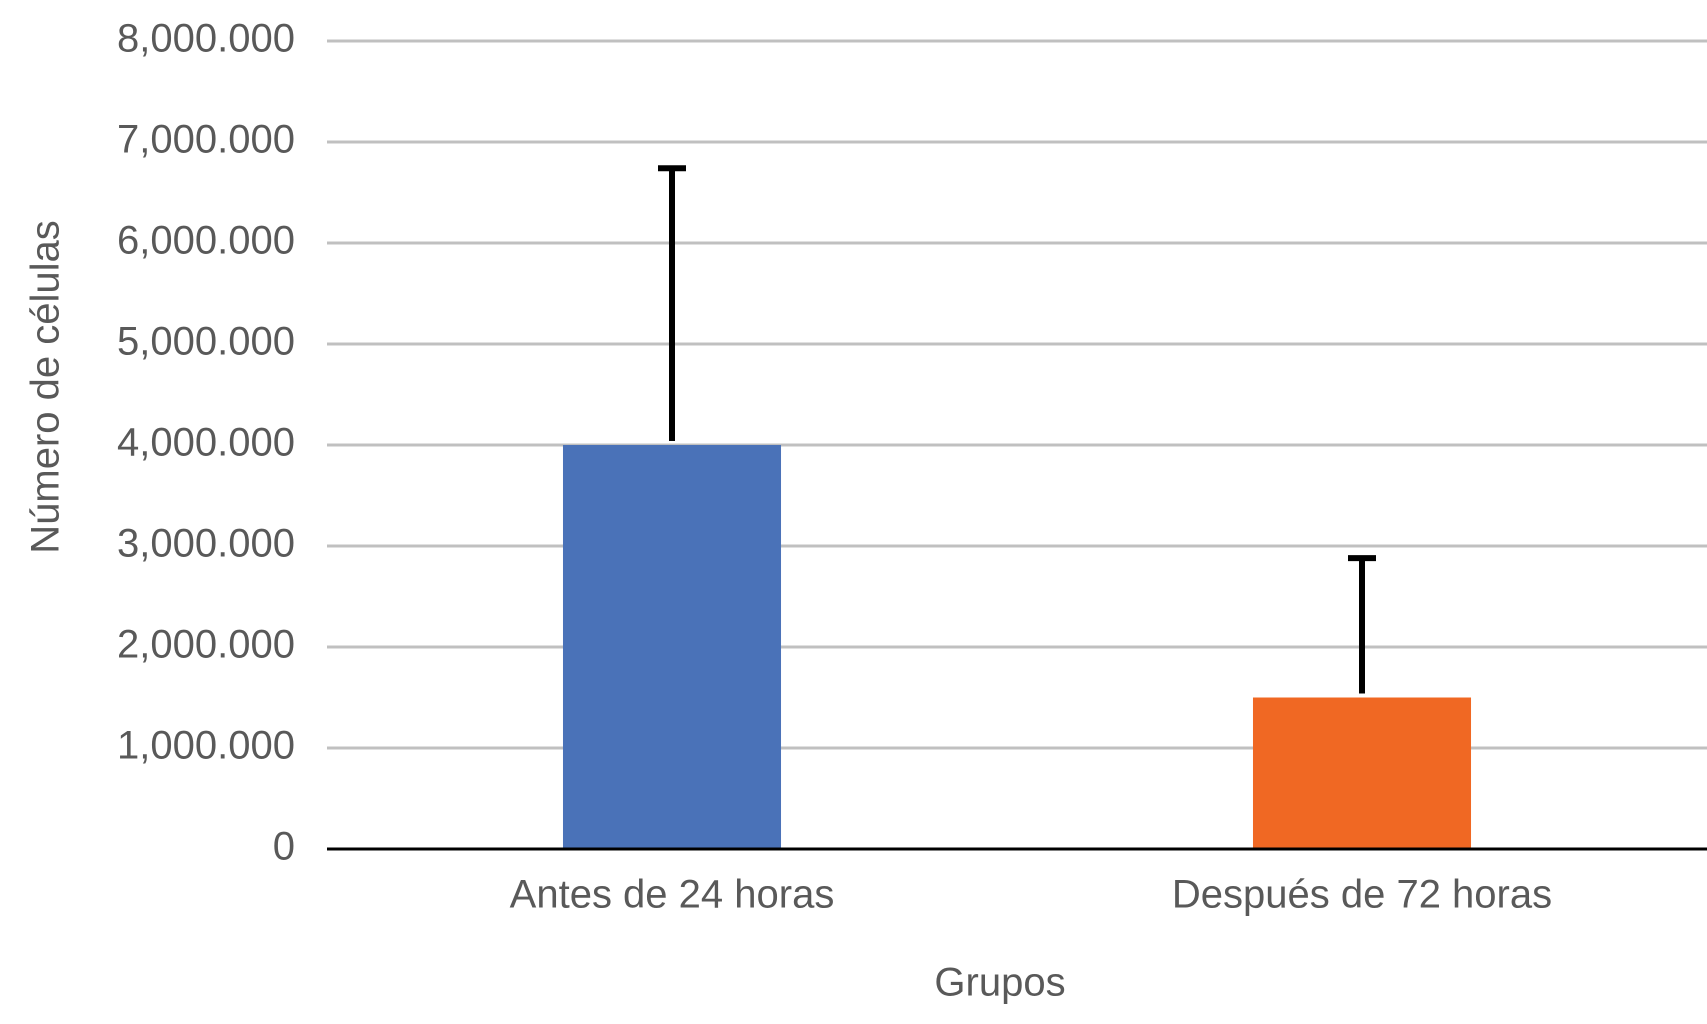 The width and height of the screenshot is (1707, 1024). I want to click on y-tick-label: 4,000.000, so click(206, 443).